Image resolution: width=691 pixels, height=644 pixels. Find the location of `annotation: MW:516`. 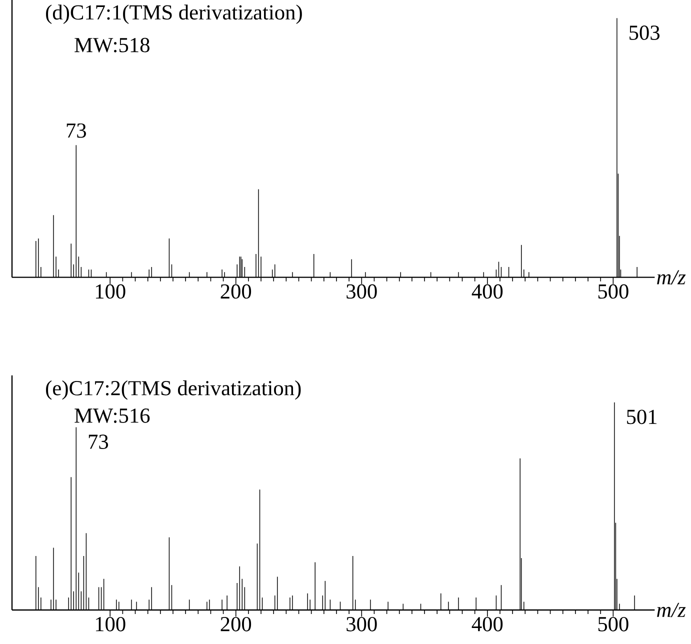

annotation: MW:516 is located at coordinates (112, 415).